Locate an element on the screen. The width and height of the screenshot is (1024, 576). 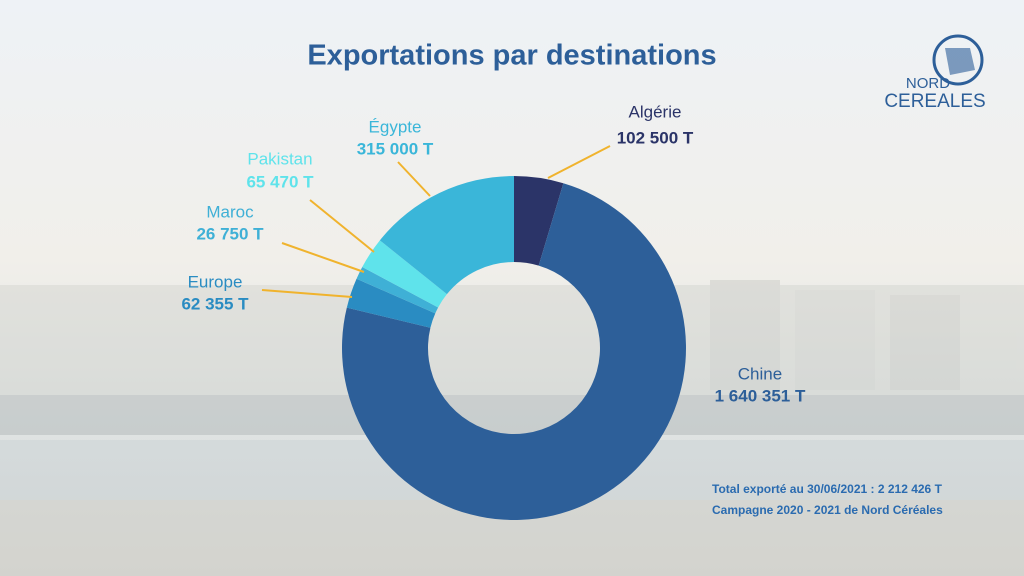
slice-label: Maroc is located at coordinates (230, 211).